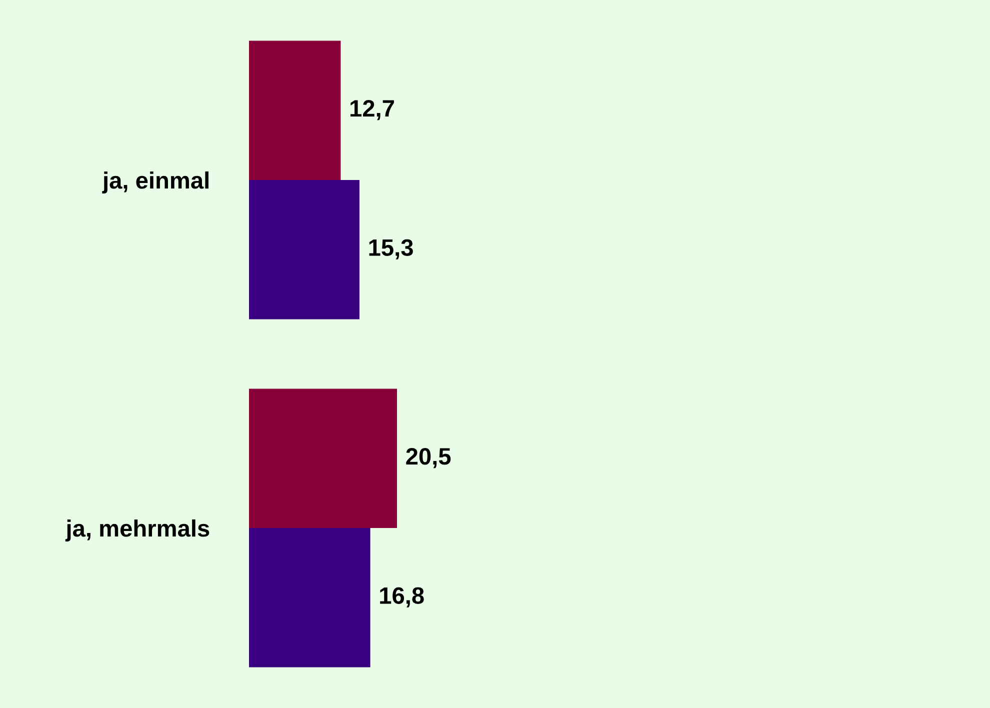  Describe the element at coordinates (391, 249) in the screenshot. I see `data-label: 15,3` at that location.